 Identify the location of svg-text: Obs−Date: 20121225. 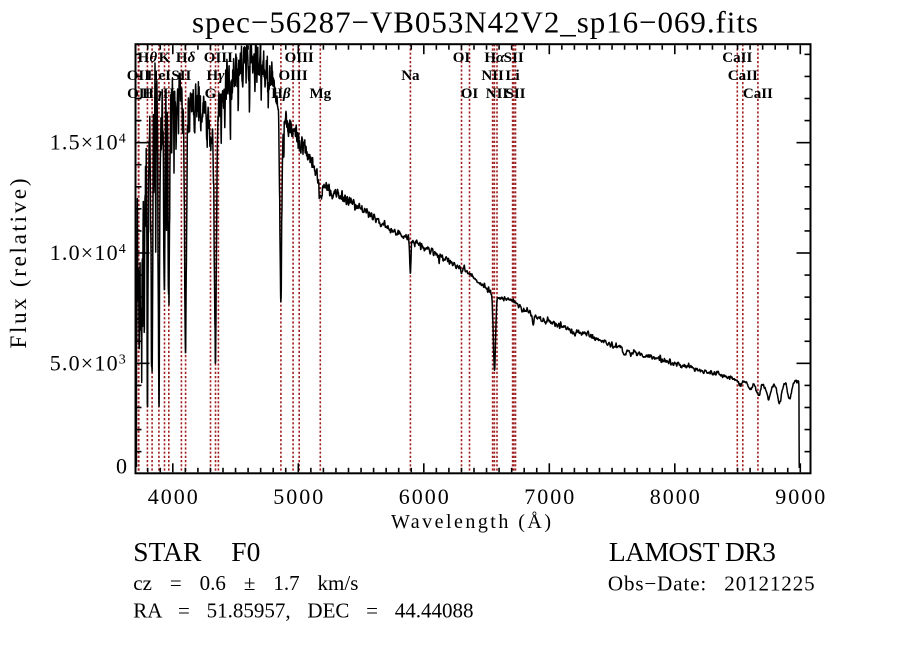
(712, 584).